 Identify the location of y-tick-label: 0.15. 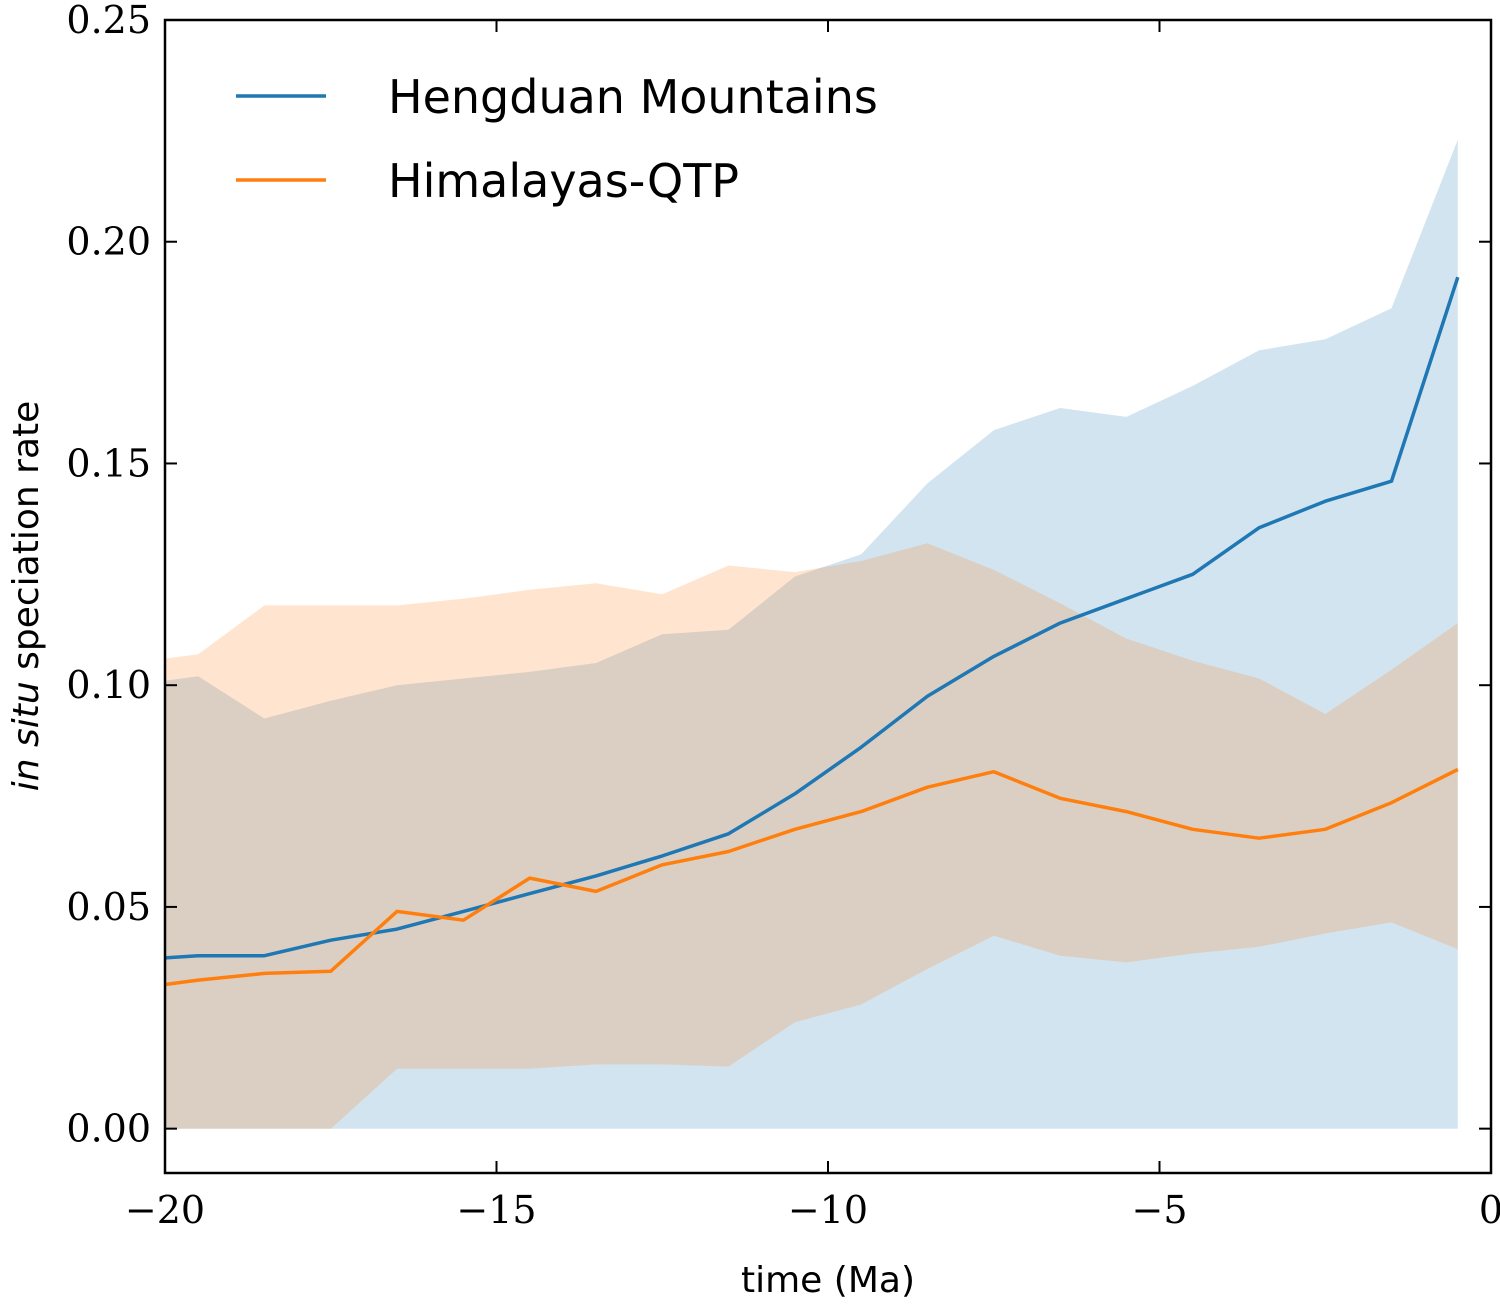
(108, 463).